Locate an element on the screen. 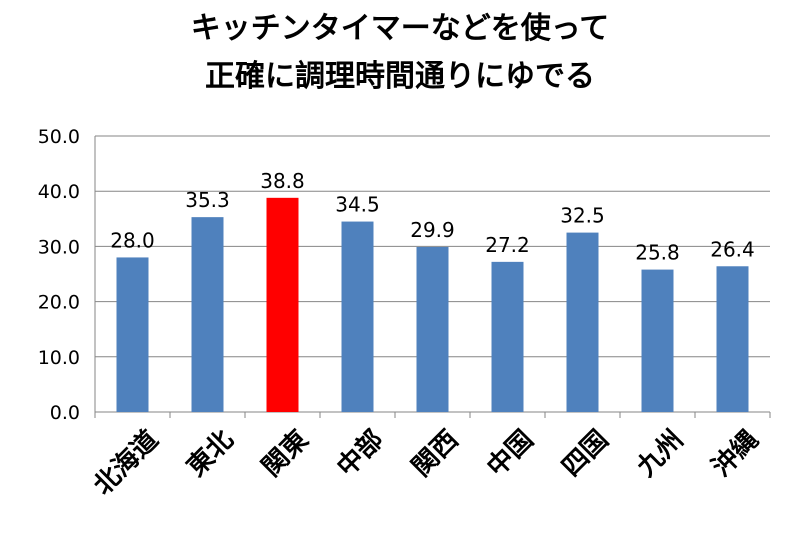  data-label: 26.4 is located at coordinates (732, 249).